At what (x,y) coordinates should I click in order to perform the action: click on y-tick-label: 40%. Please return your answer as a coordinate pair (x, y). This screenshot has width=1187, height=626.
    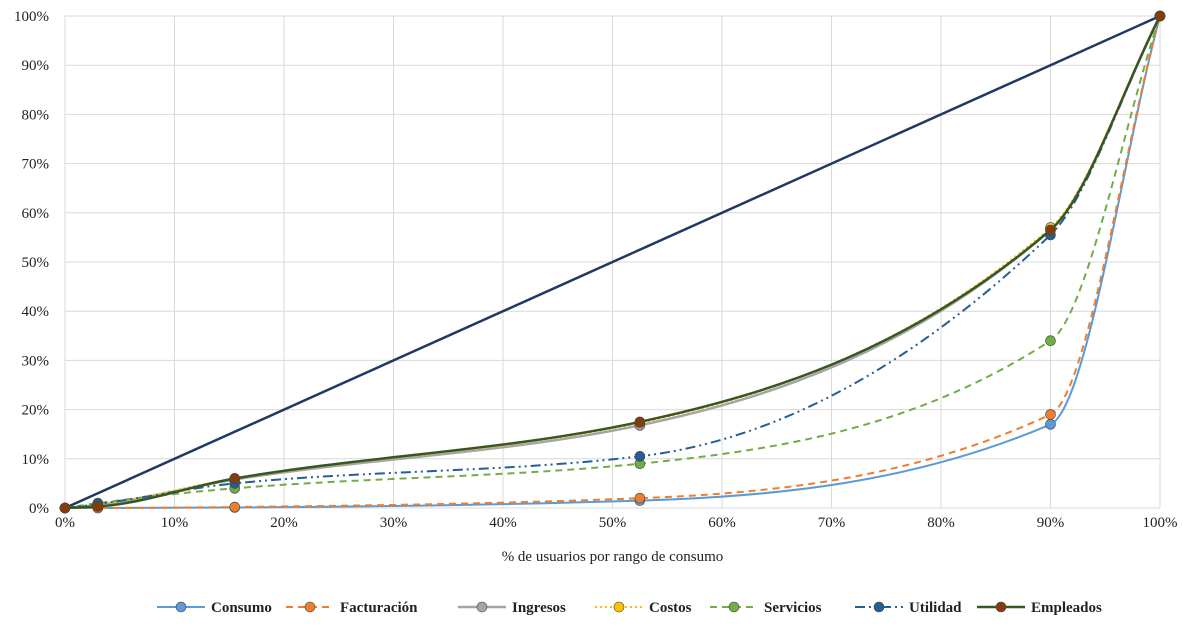
    Looking at the image, I should click on (36, 312).